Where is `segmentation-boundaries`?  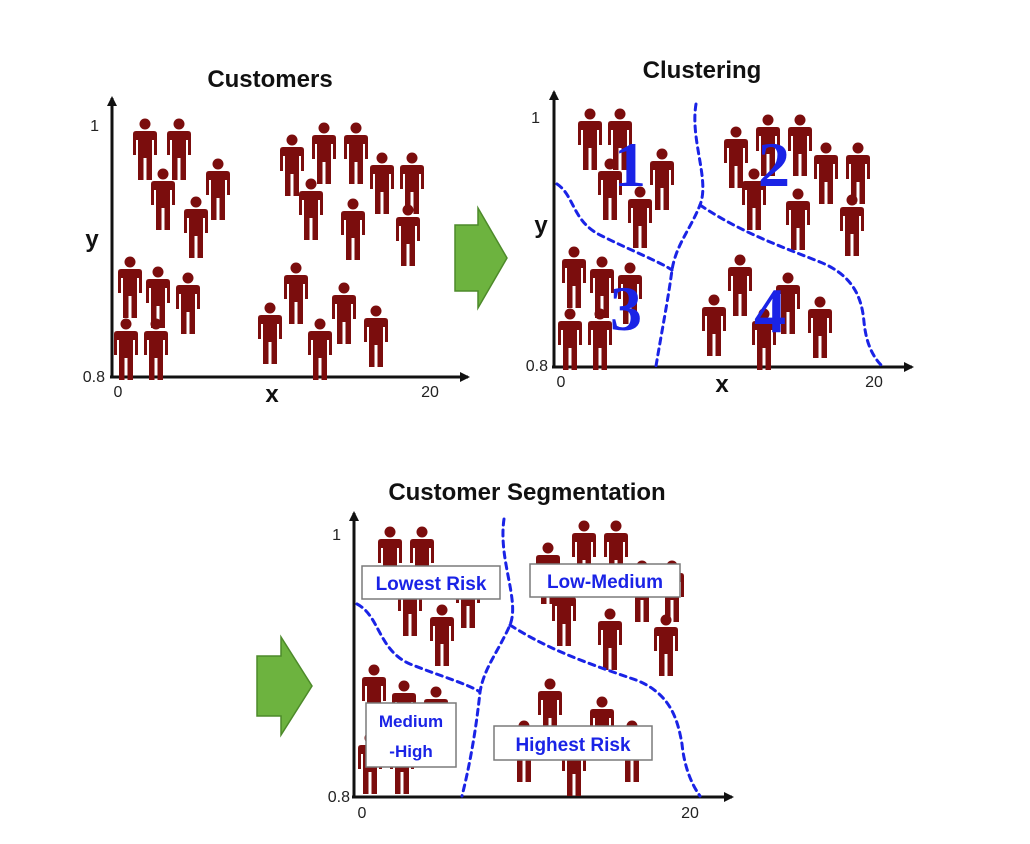 segmentation-boundaries is located at coordinates (528, 657).